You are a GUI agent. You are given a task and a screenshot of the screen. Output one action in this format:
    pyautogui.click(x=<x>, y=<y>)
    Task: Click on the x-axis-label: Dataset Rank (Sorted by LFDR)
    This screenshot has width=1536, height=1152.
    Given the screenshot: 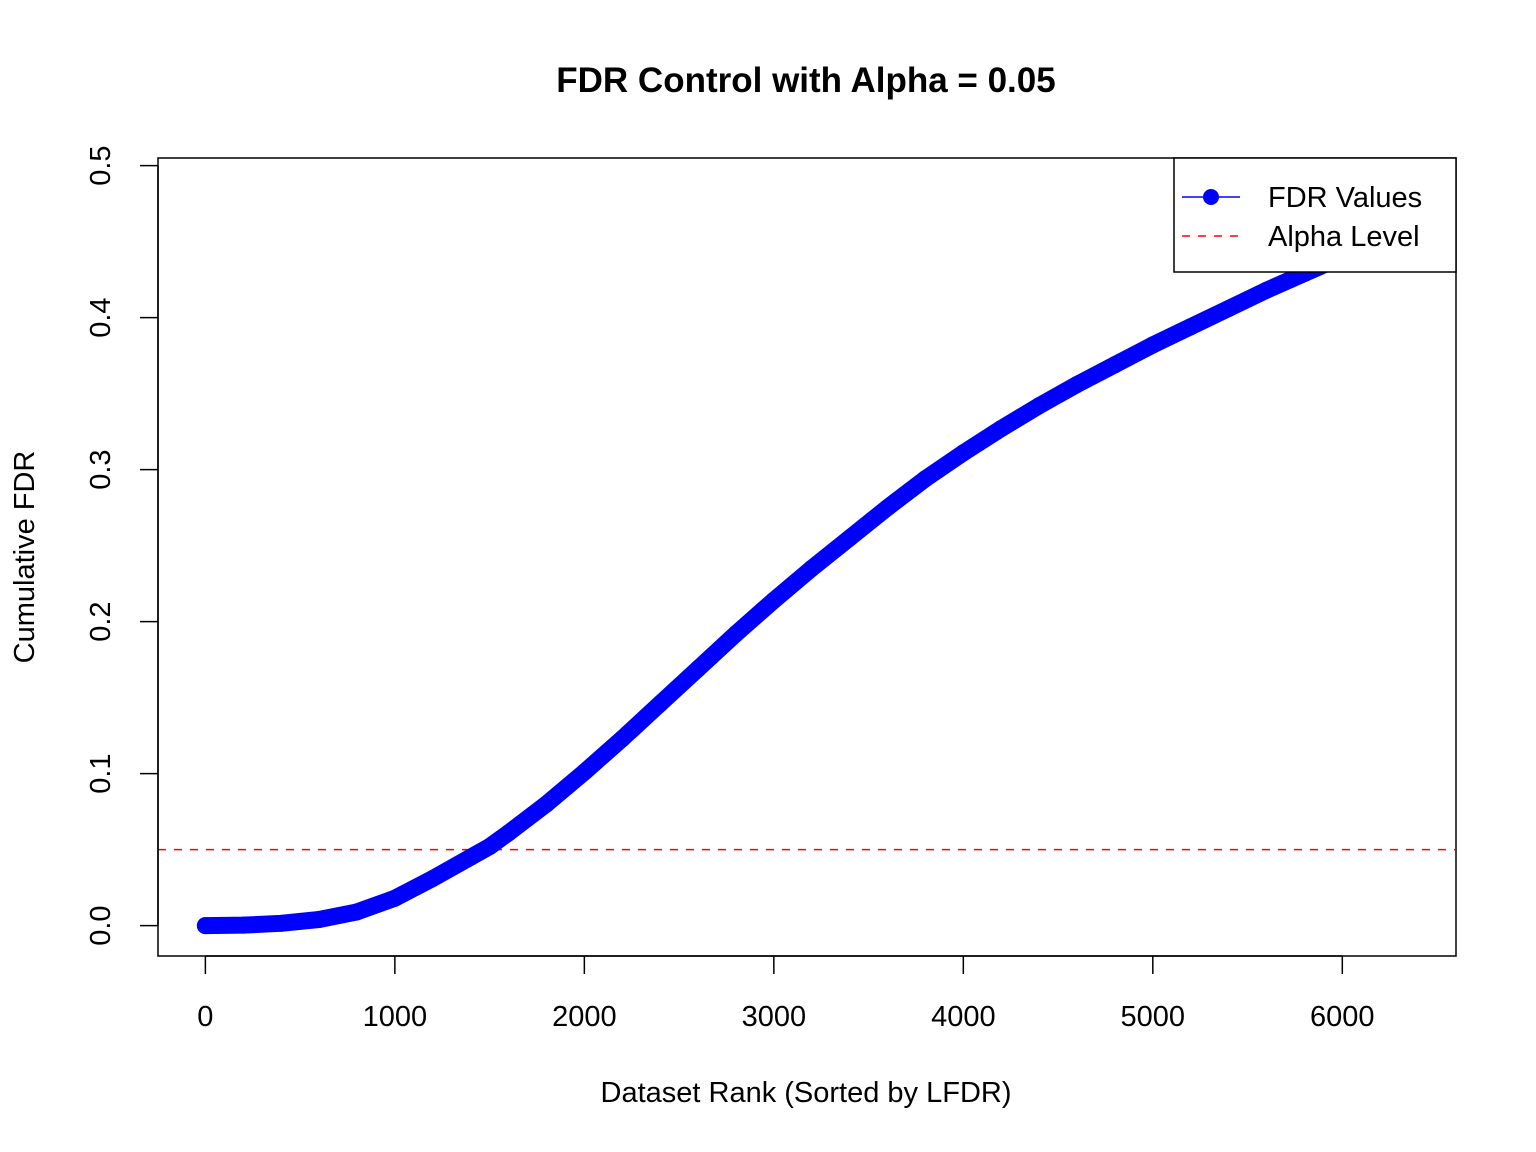 What is the action you would take?
    pyautogui.click(x=806, y=1093)
    